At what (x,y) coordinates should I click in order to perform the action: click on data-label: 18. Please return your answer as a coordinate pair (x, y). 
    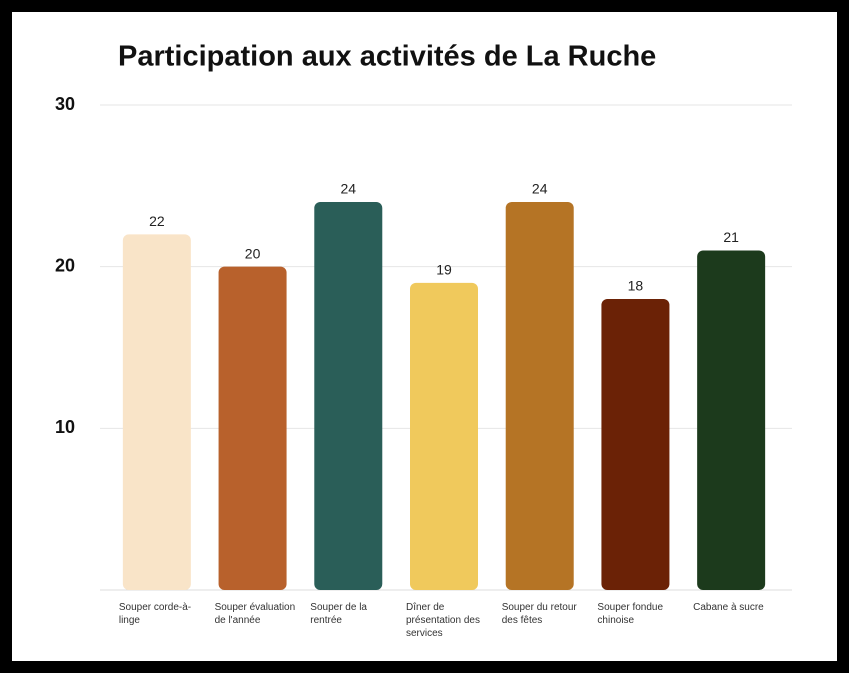
    Looking at the image, I should click on (636, 286).